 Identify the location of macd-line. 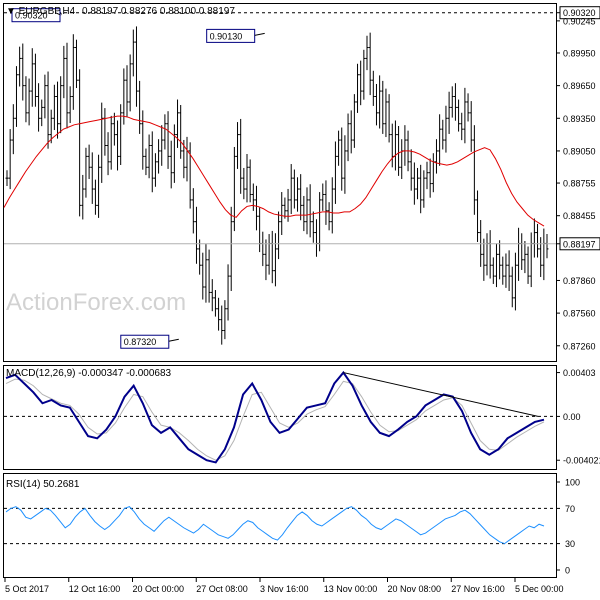
(275, 417).